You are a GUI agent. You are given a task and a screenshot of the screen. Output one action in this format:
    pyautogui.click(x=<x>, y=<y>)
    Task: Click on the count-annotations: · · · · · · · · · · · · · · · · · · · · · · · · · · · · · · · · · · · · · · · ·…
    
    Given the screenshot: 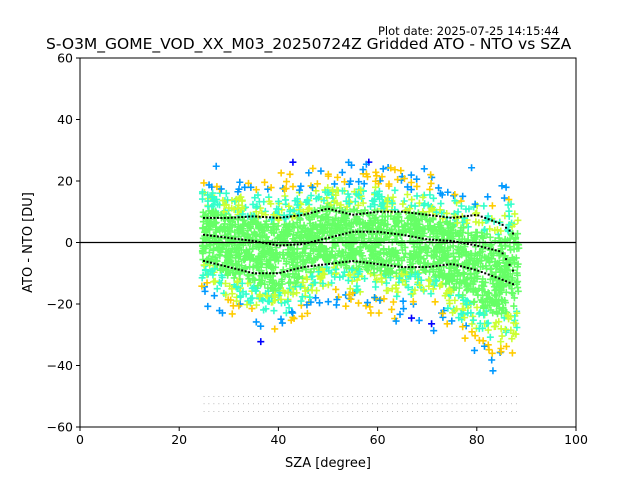 What is the action you would take?
    pyautogui.click(x=360, y=404)
    